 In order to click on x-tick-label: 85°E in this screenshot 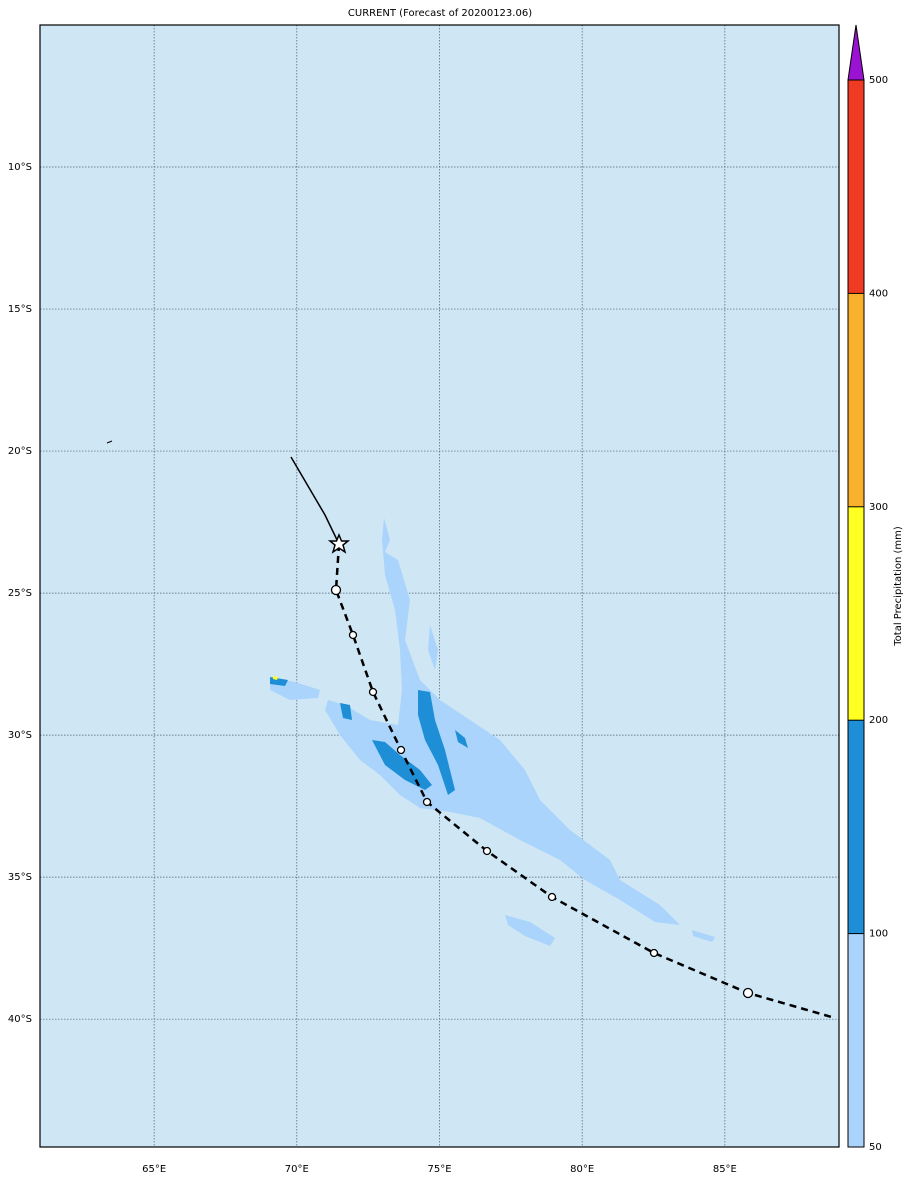, I will do `click(725, 1169)`.